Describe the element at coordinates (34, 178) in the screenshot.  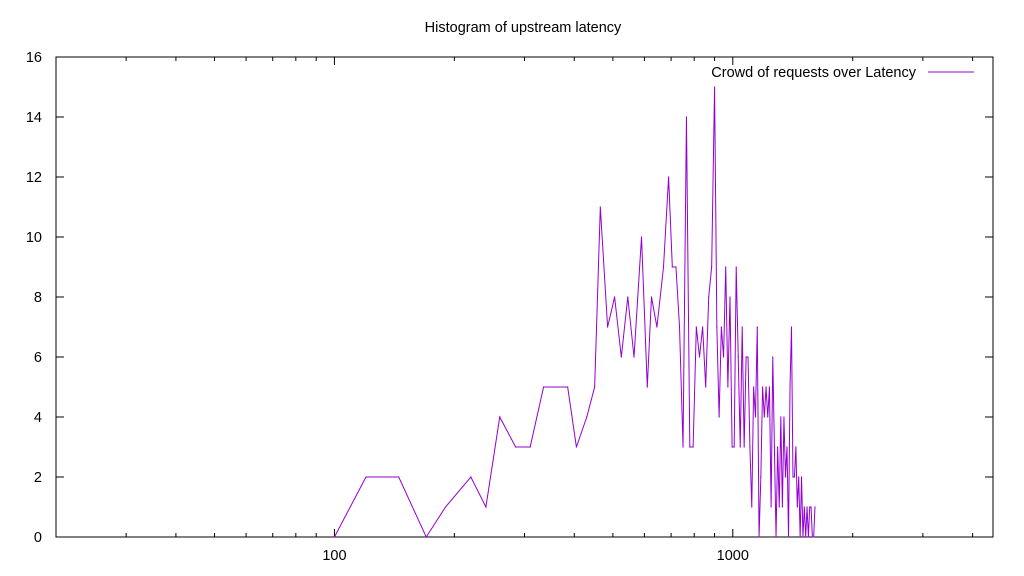
I see `y-tick-label: 12` at that location.